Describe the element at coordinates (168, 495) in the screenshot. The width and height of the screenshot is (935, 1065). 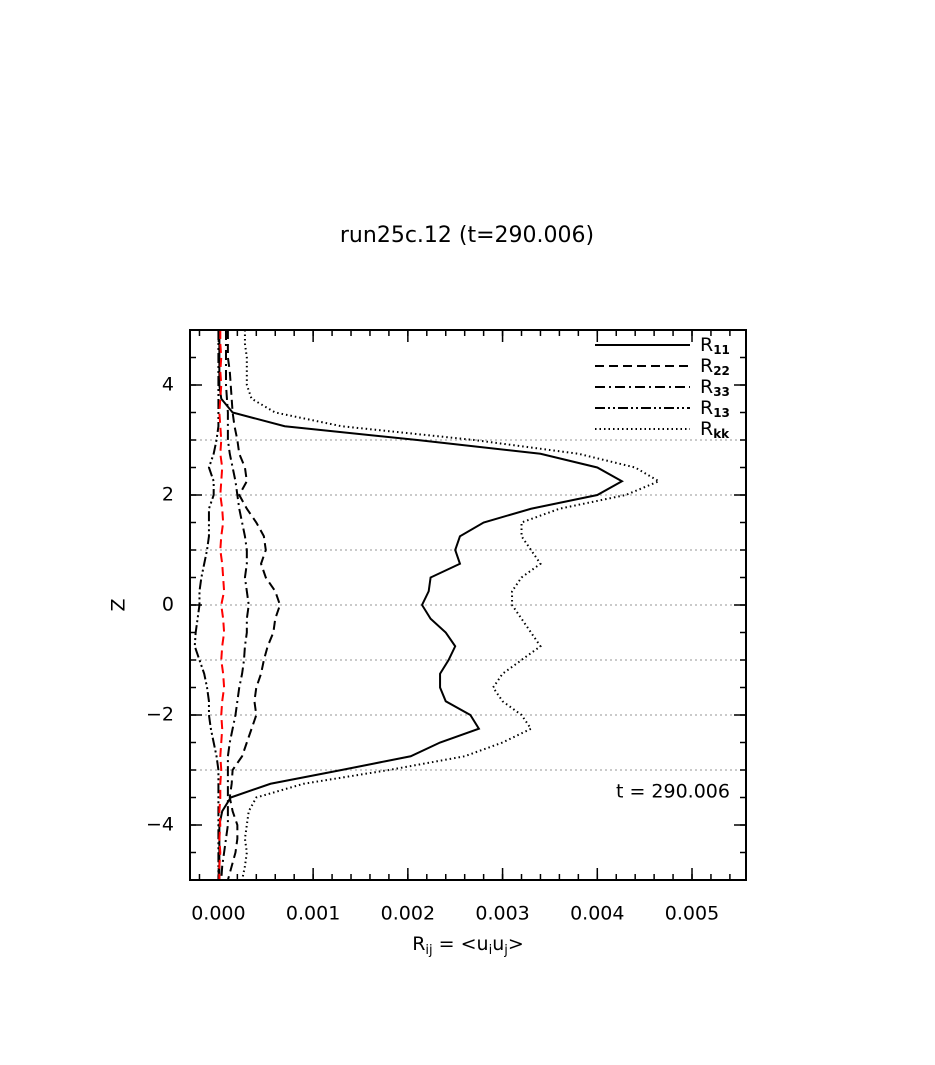
I see `y-tick-label: 2` at that location.